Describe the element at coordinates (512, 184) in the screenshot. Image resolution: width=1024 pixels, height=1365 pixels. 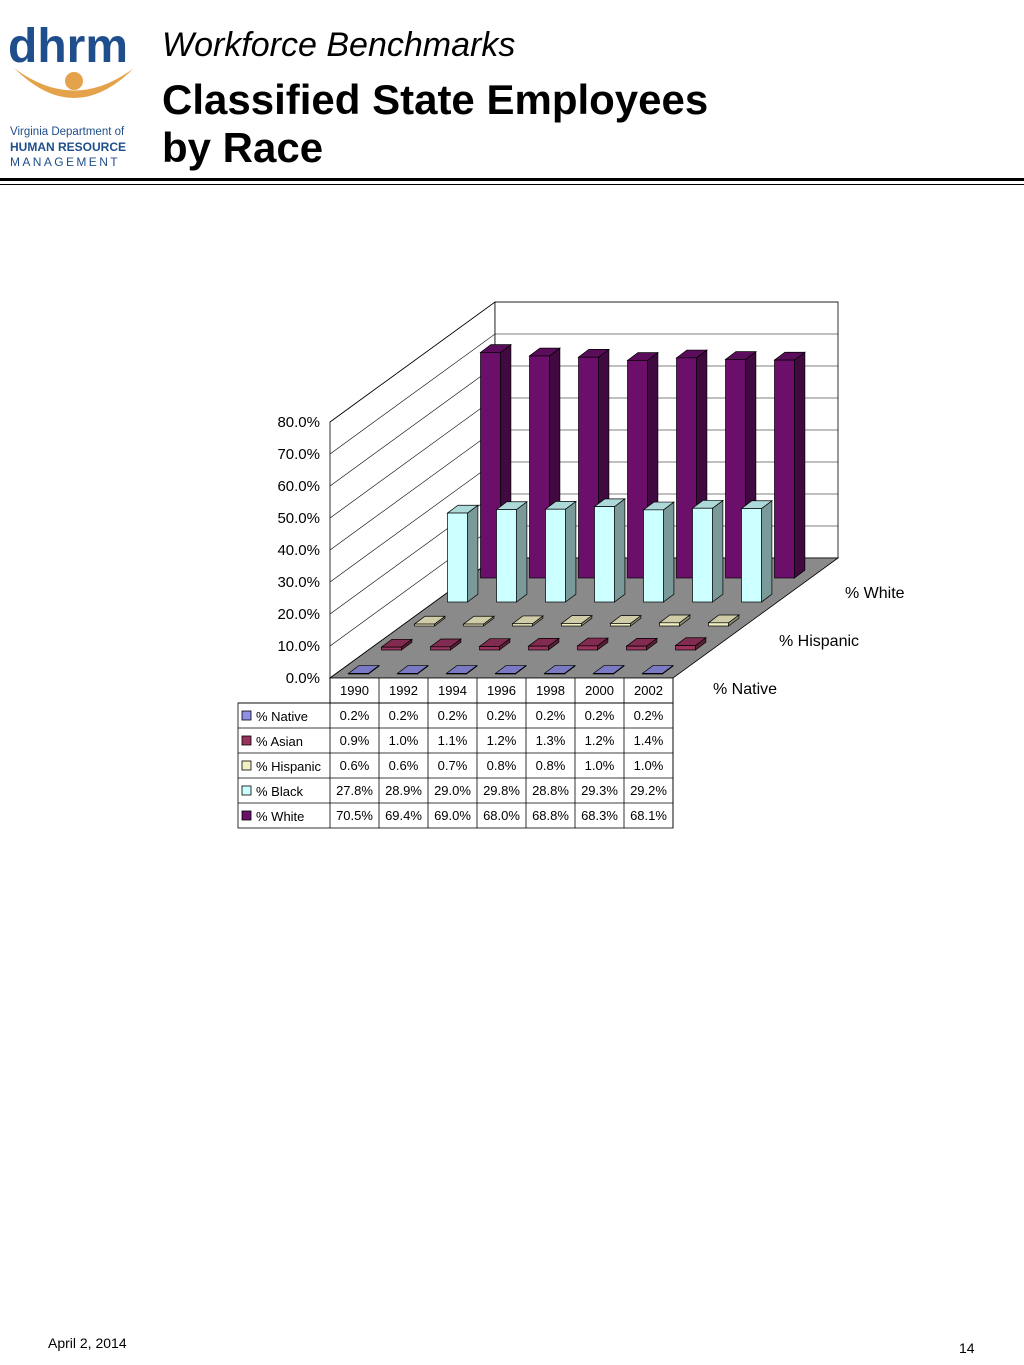
I see `header-rule-thin` at that location.